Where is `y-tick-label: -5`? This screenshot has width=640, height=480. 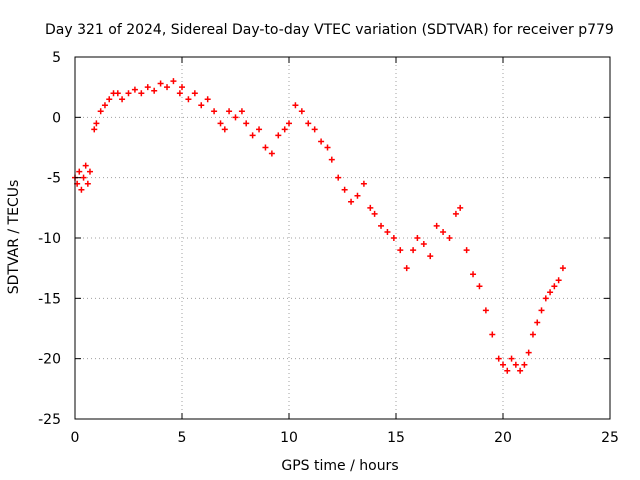 y-tick-label: -5 is located at coordinates (54, 179).